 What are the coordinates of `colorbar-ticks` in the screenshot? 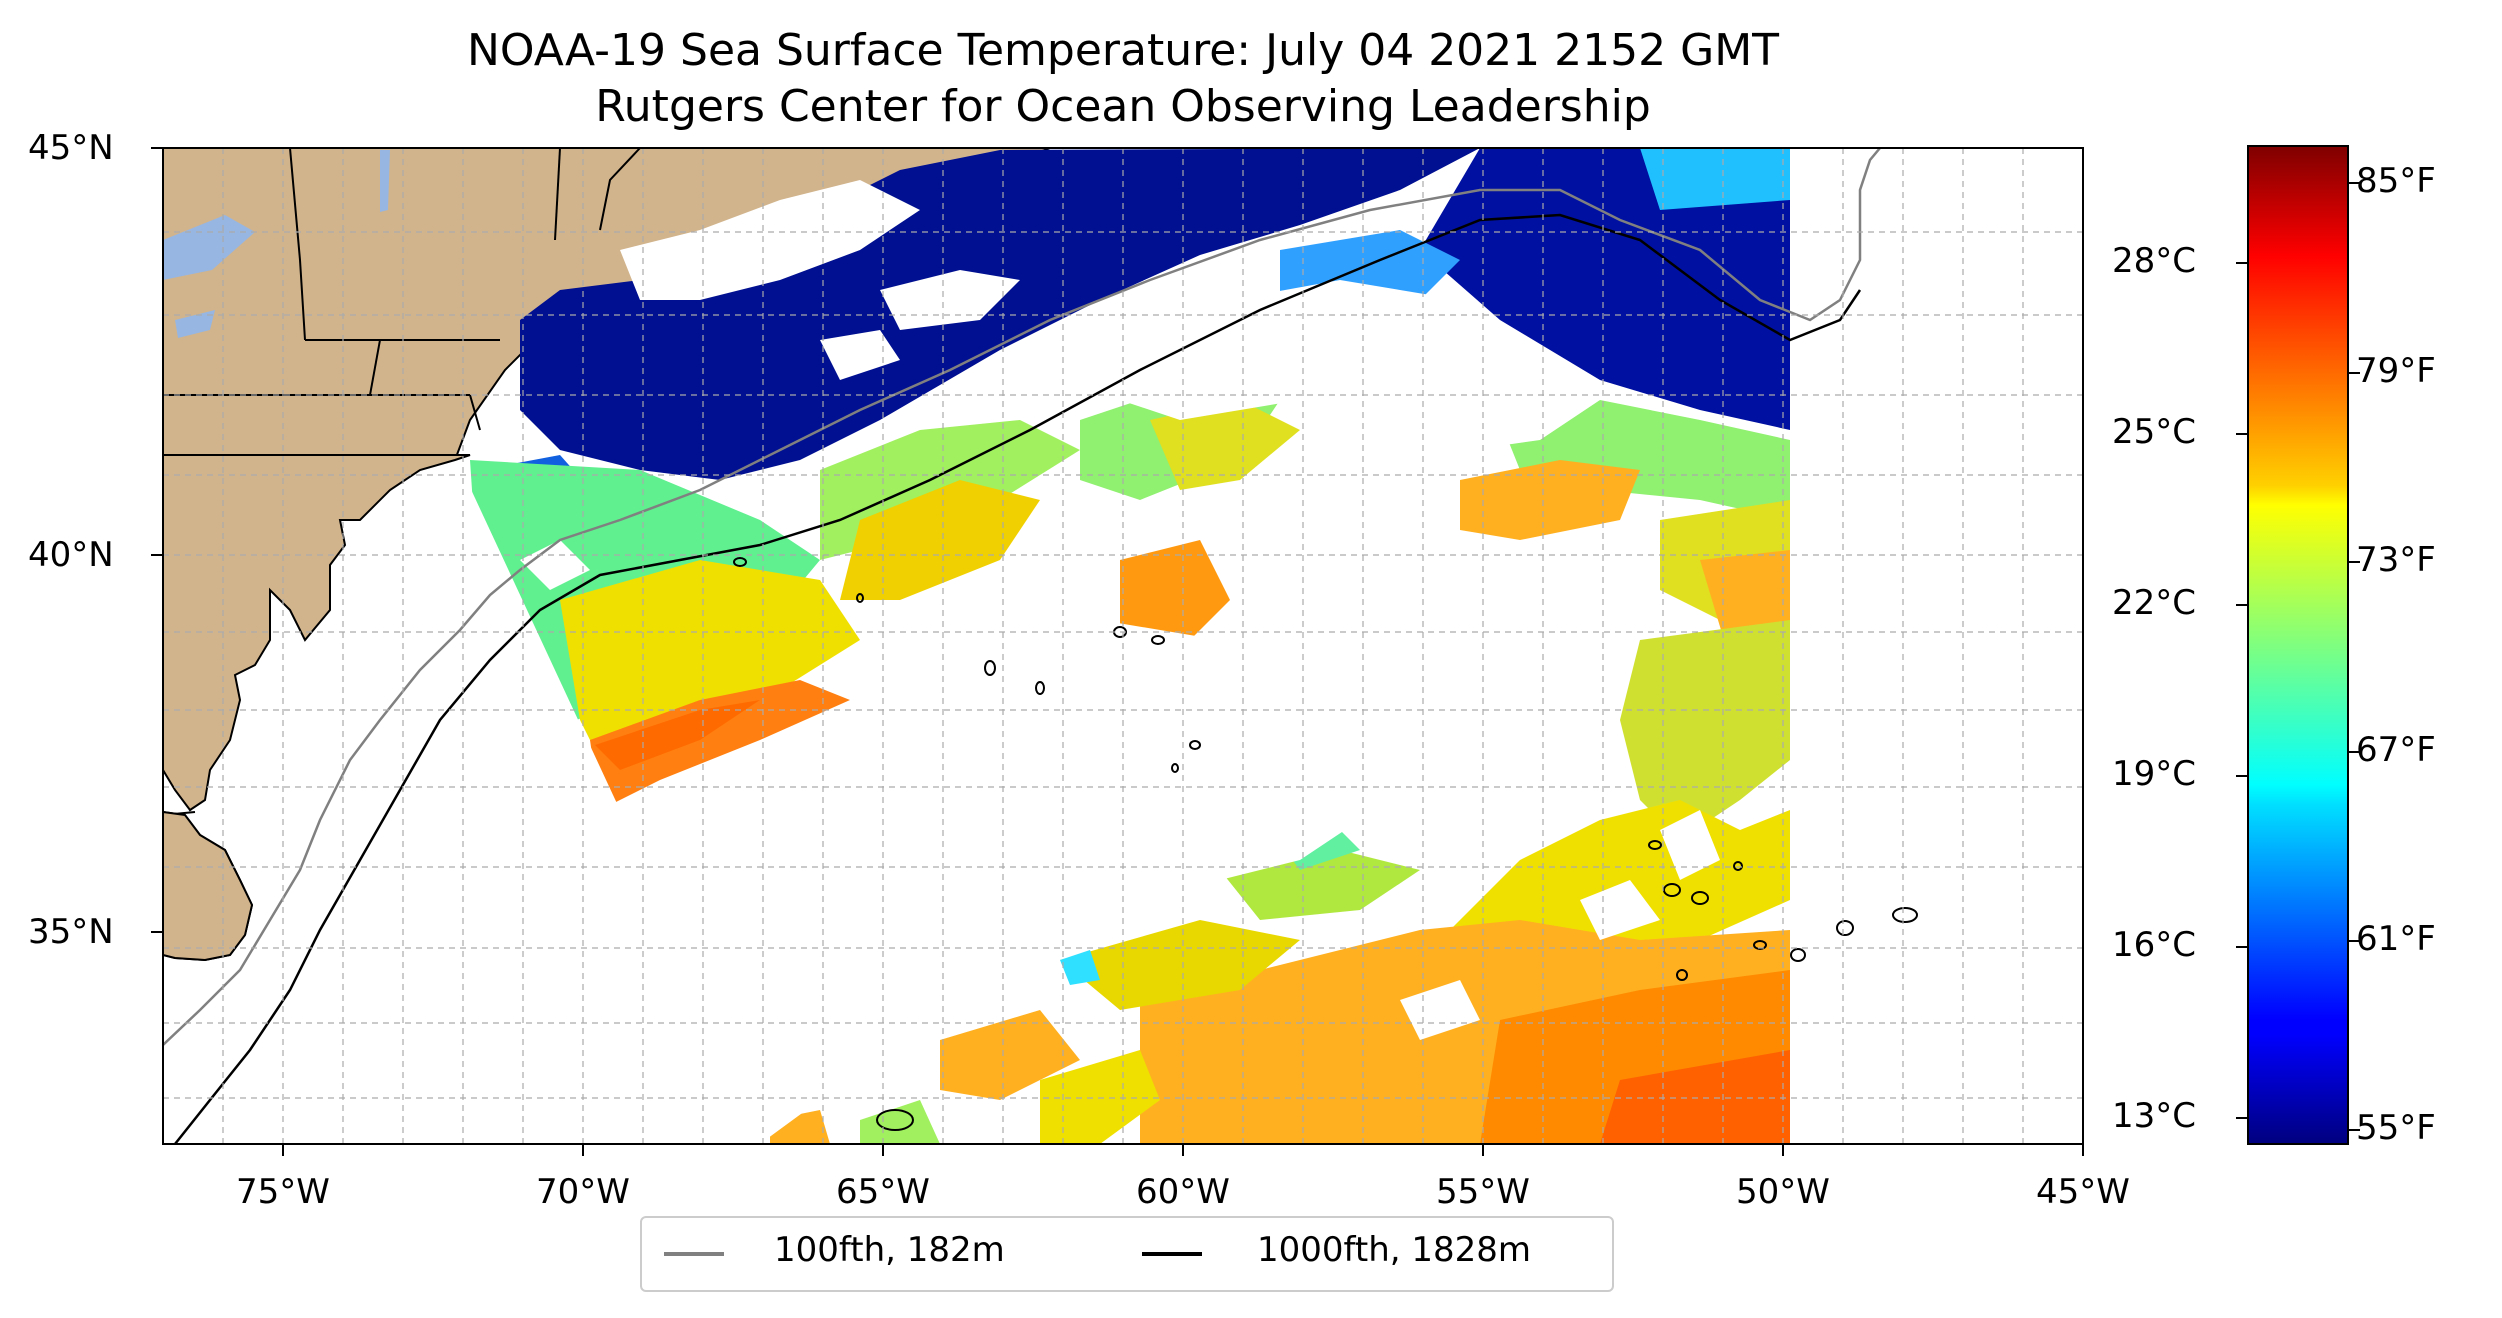 It's located at (2298, 656).